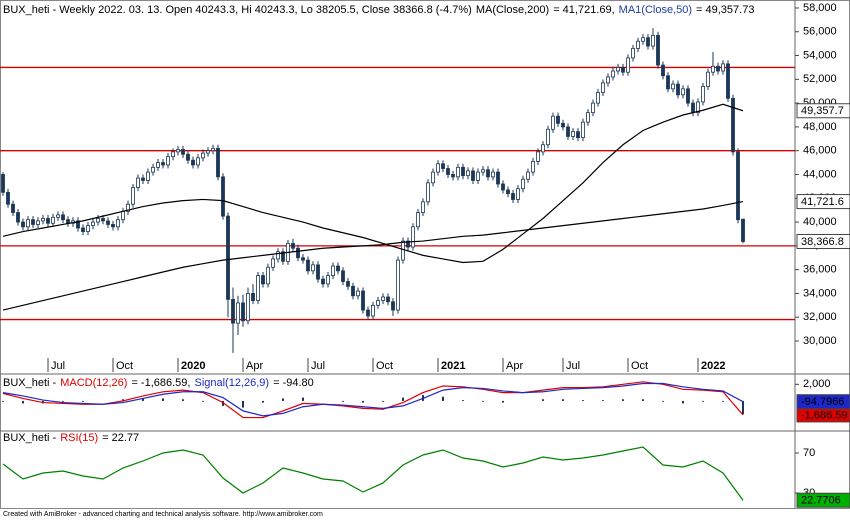 This screenshot has width=850, height=520. Describe the element at coordinates (820, 341) in the screenshot. I see `y-tick-label: 30,000` at that location.